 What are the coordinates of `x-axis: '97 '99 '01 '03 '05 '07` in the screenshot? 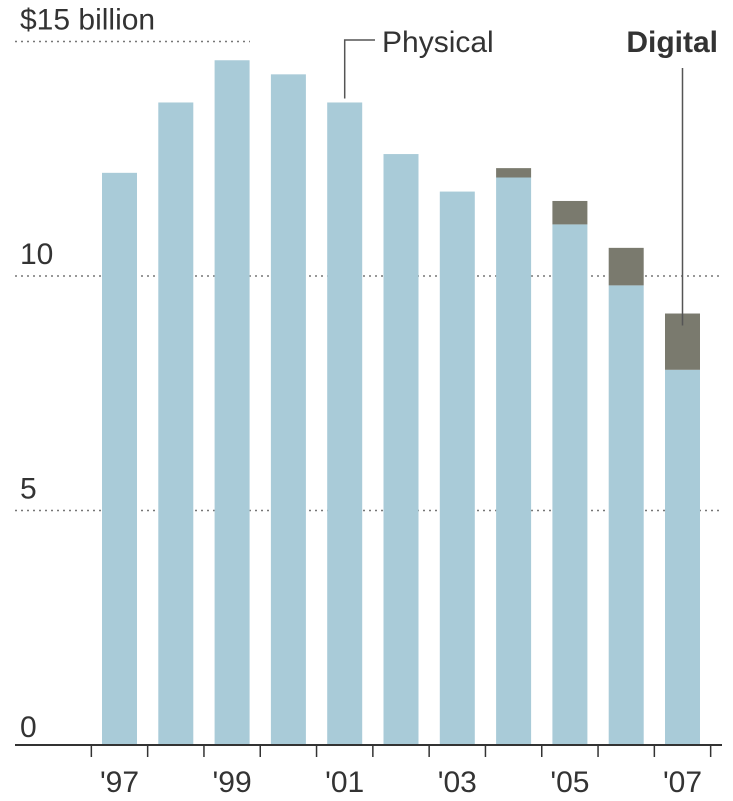 It's located at (368, 771).